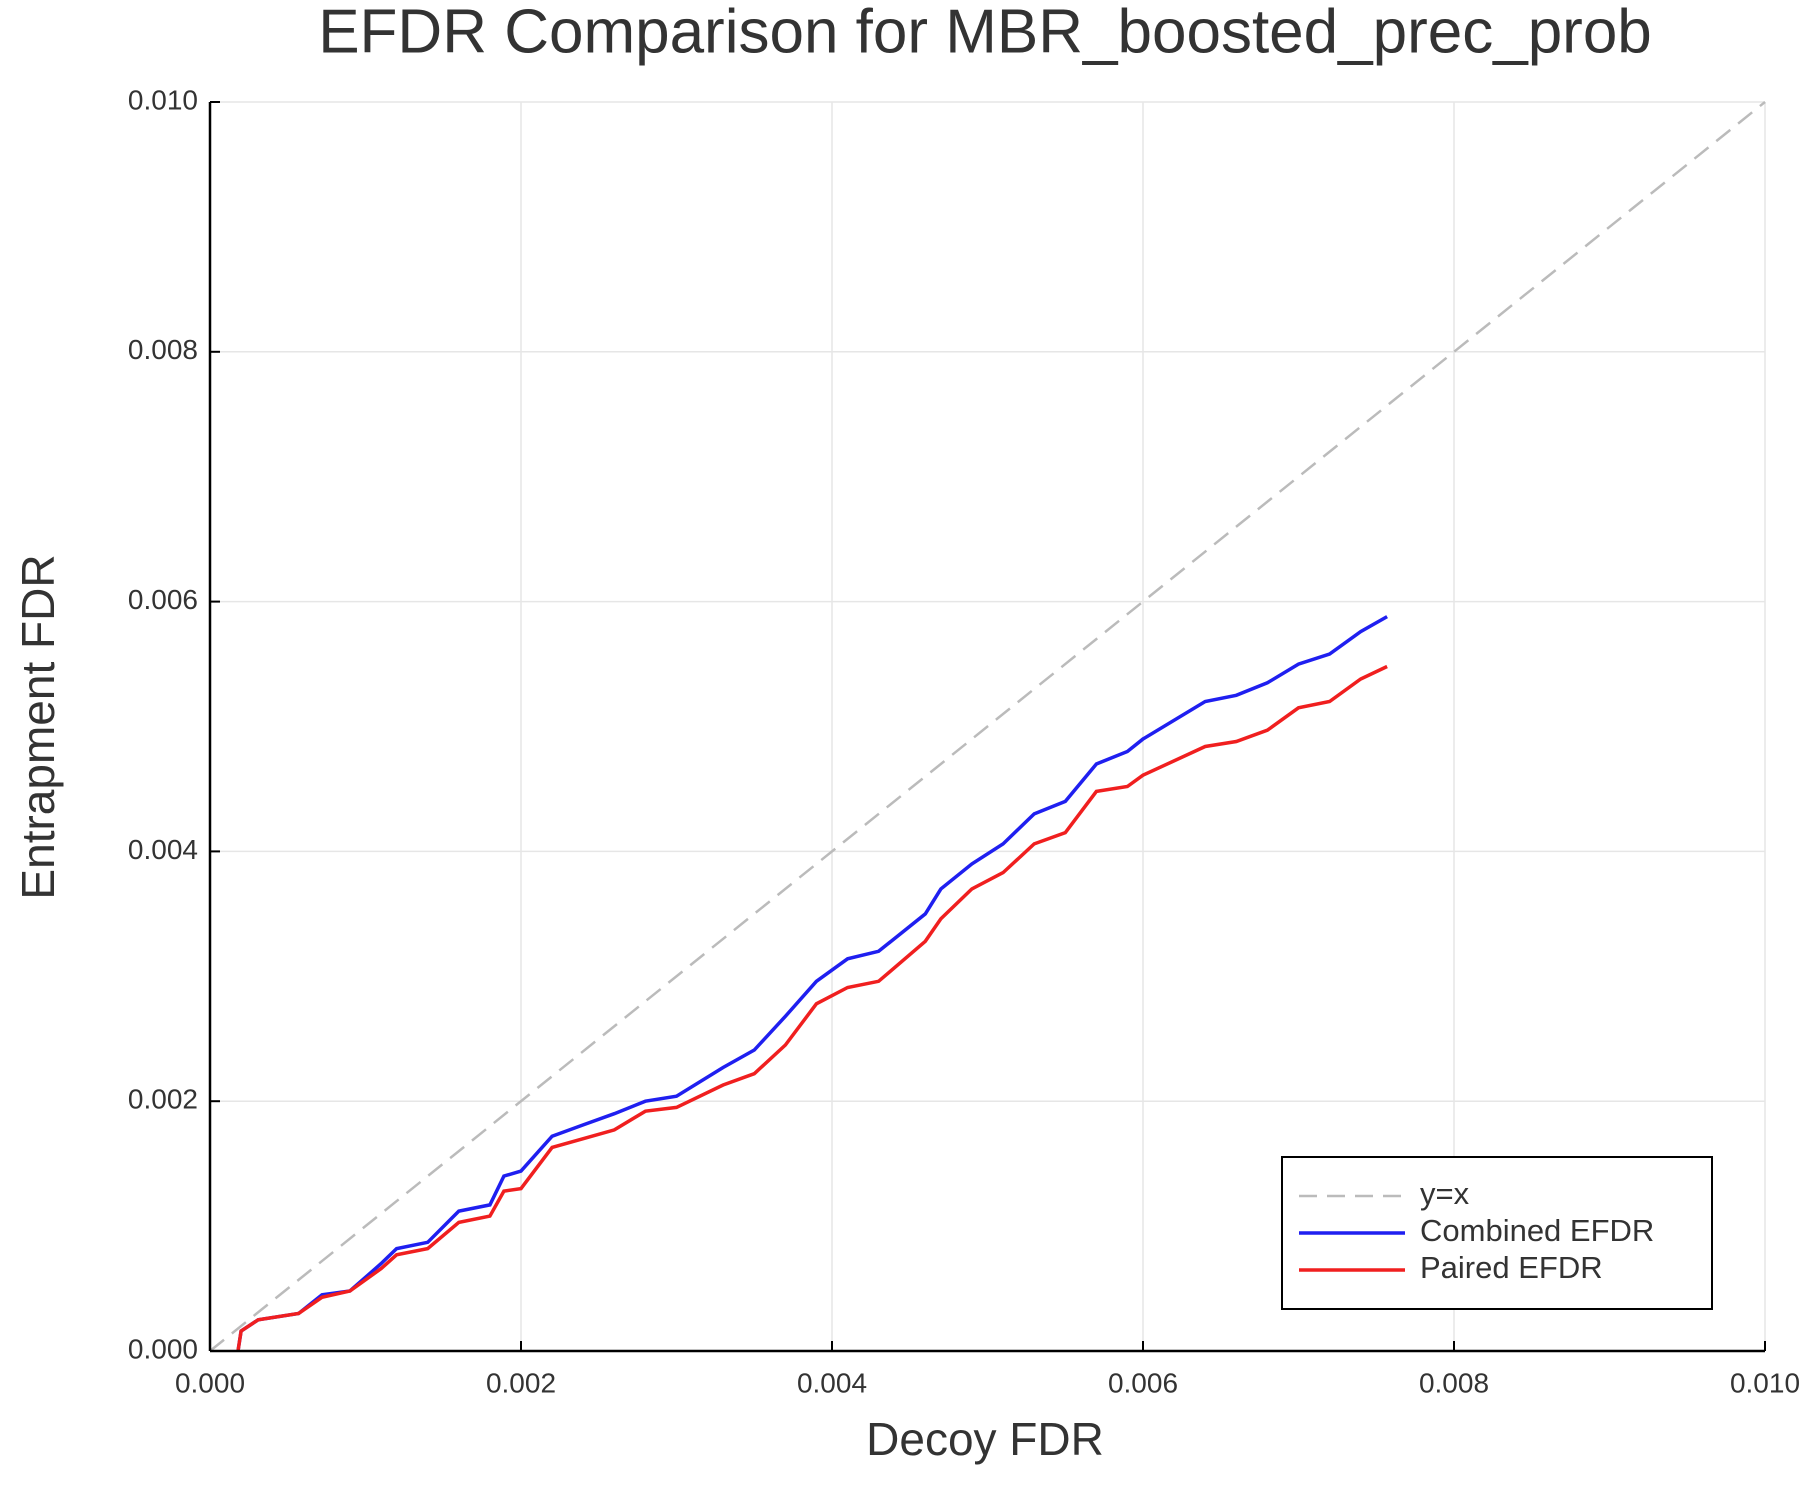 This screenshot has width=1800, height=1500. Describe the element at coordinates (1537, 1230) in the screenshot. I see `legend-label: Combined EFDR` at that location.